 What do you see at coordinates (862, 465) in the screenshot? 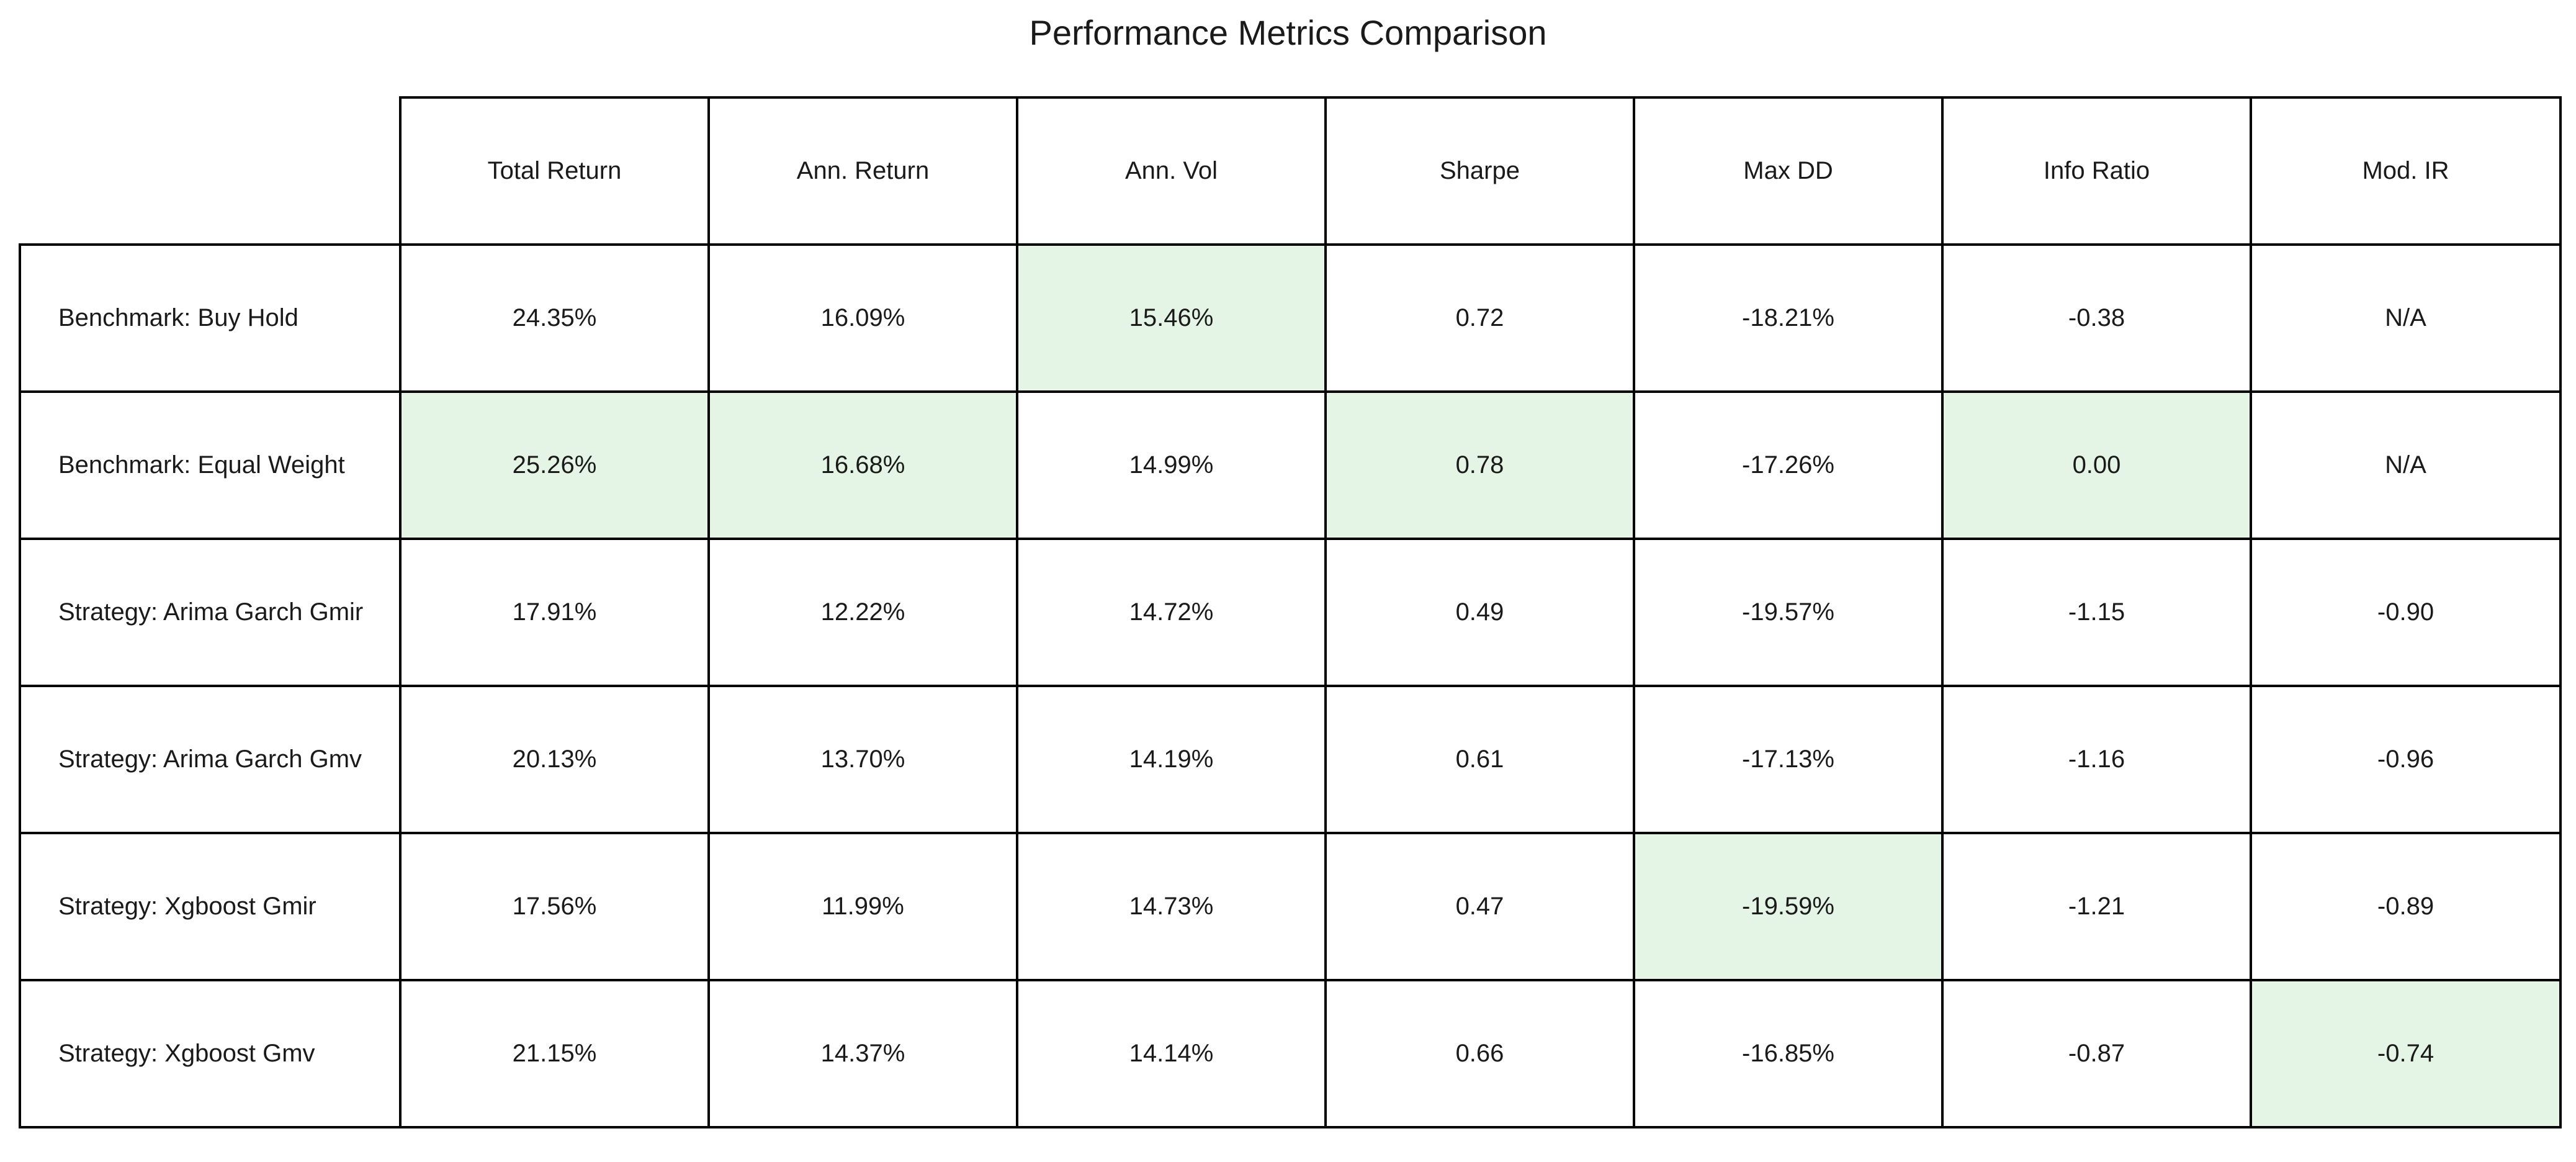
I see `value-cell-ann-return: 16.68%` at bounding box center [862, 465].